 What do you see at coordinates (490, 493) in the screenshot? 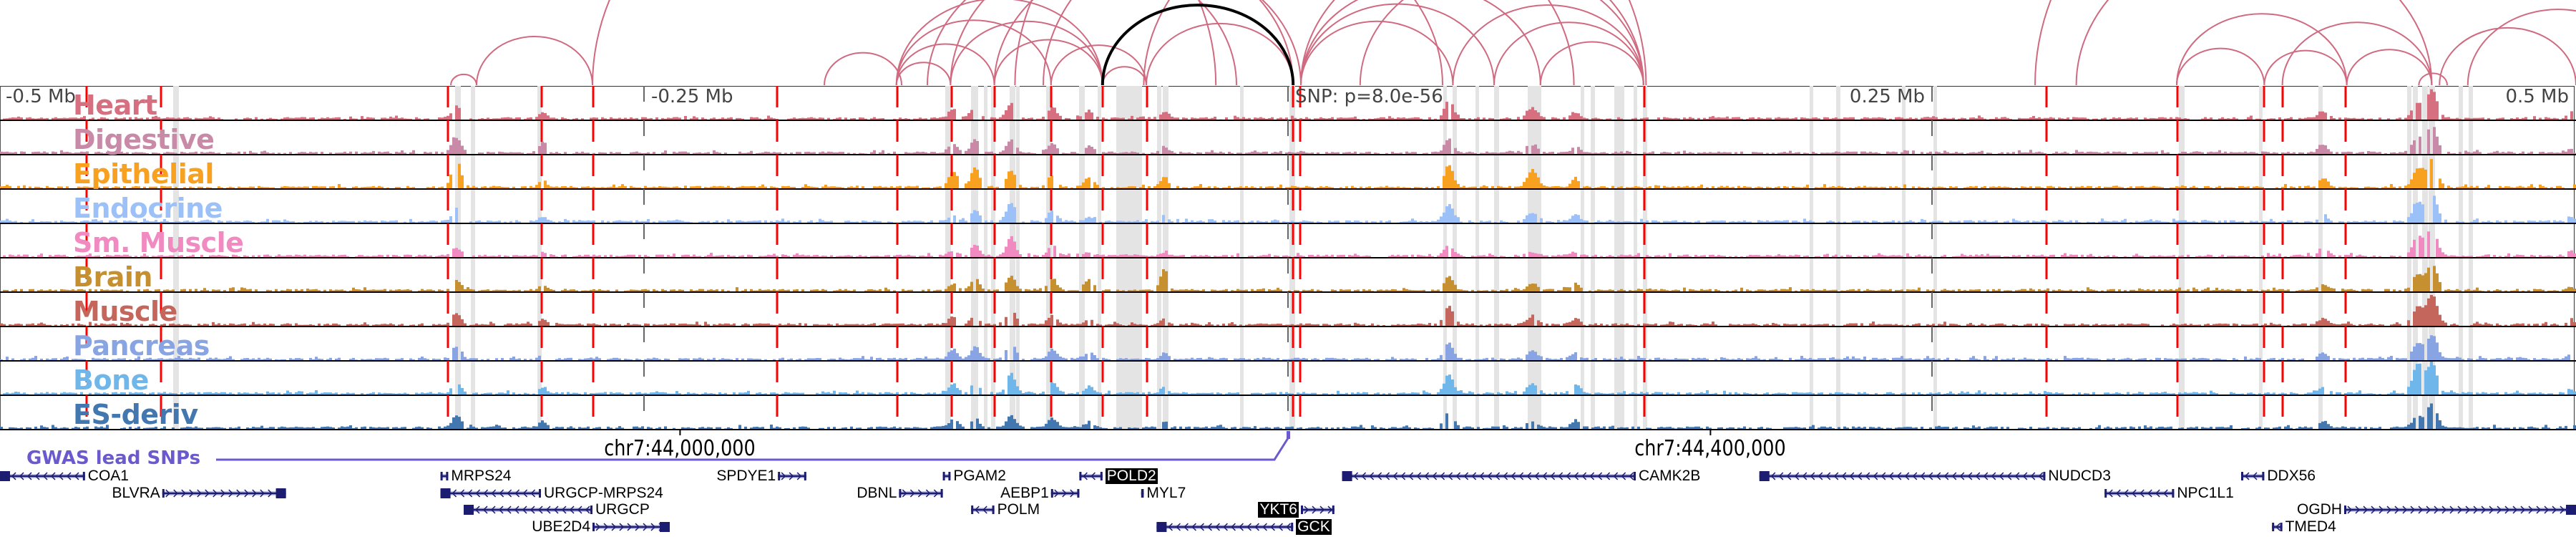
I see `gene-urgcp-mrps24` at bounding box center [490, 493].